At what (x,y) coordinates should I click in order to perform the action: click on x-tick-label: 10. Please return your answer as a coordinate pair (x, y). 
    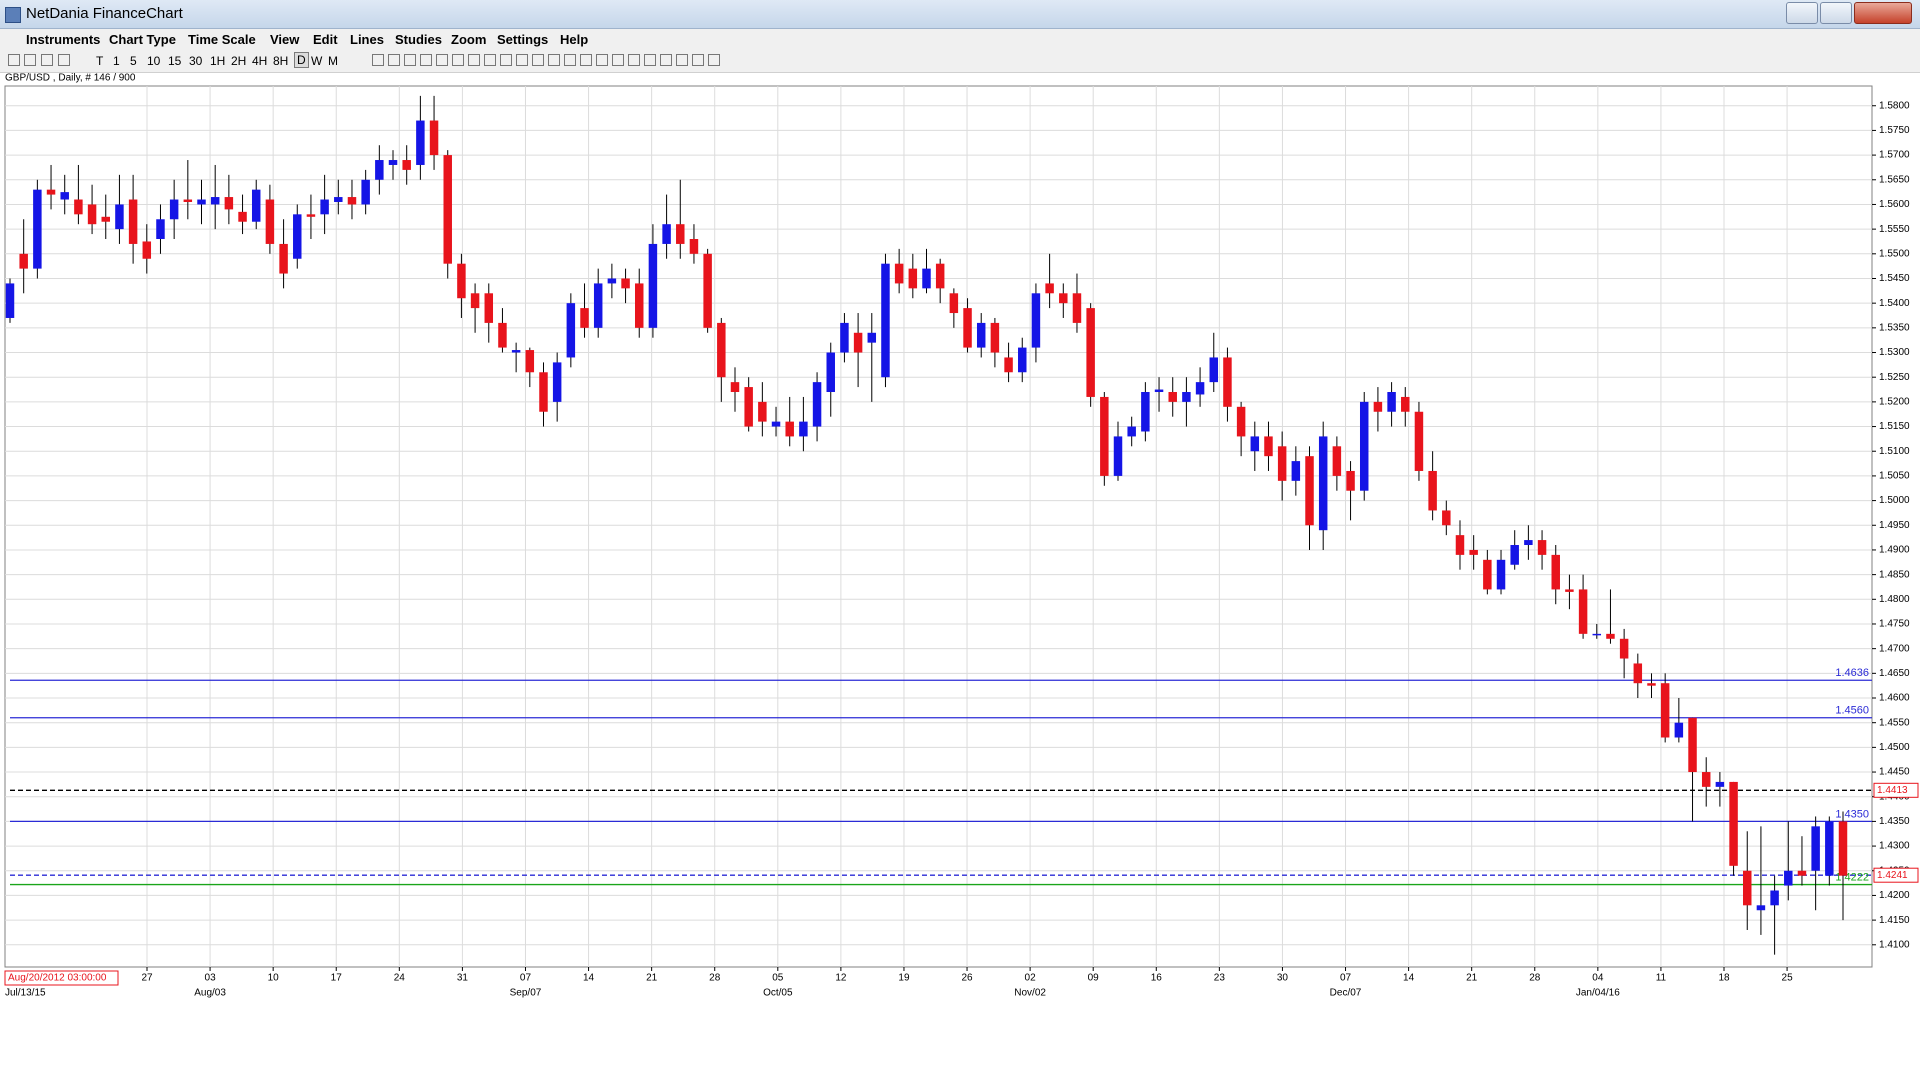
    Looking at the image, I should click on (274, 978).